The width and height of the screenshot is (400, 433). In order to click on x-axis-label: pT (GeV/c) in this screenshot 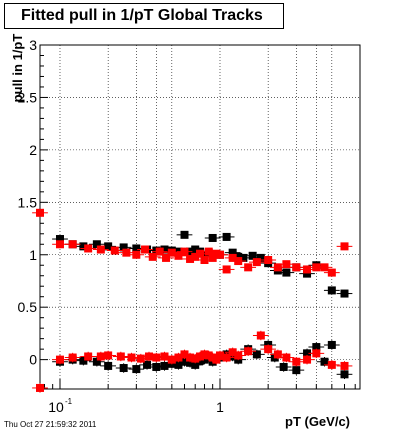, I will do `click(318, 421)`.